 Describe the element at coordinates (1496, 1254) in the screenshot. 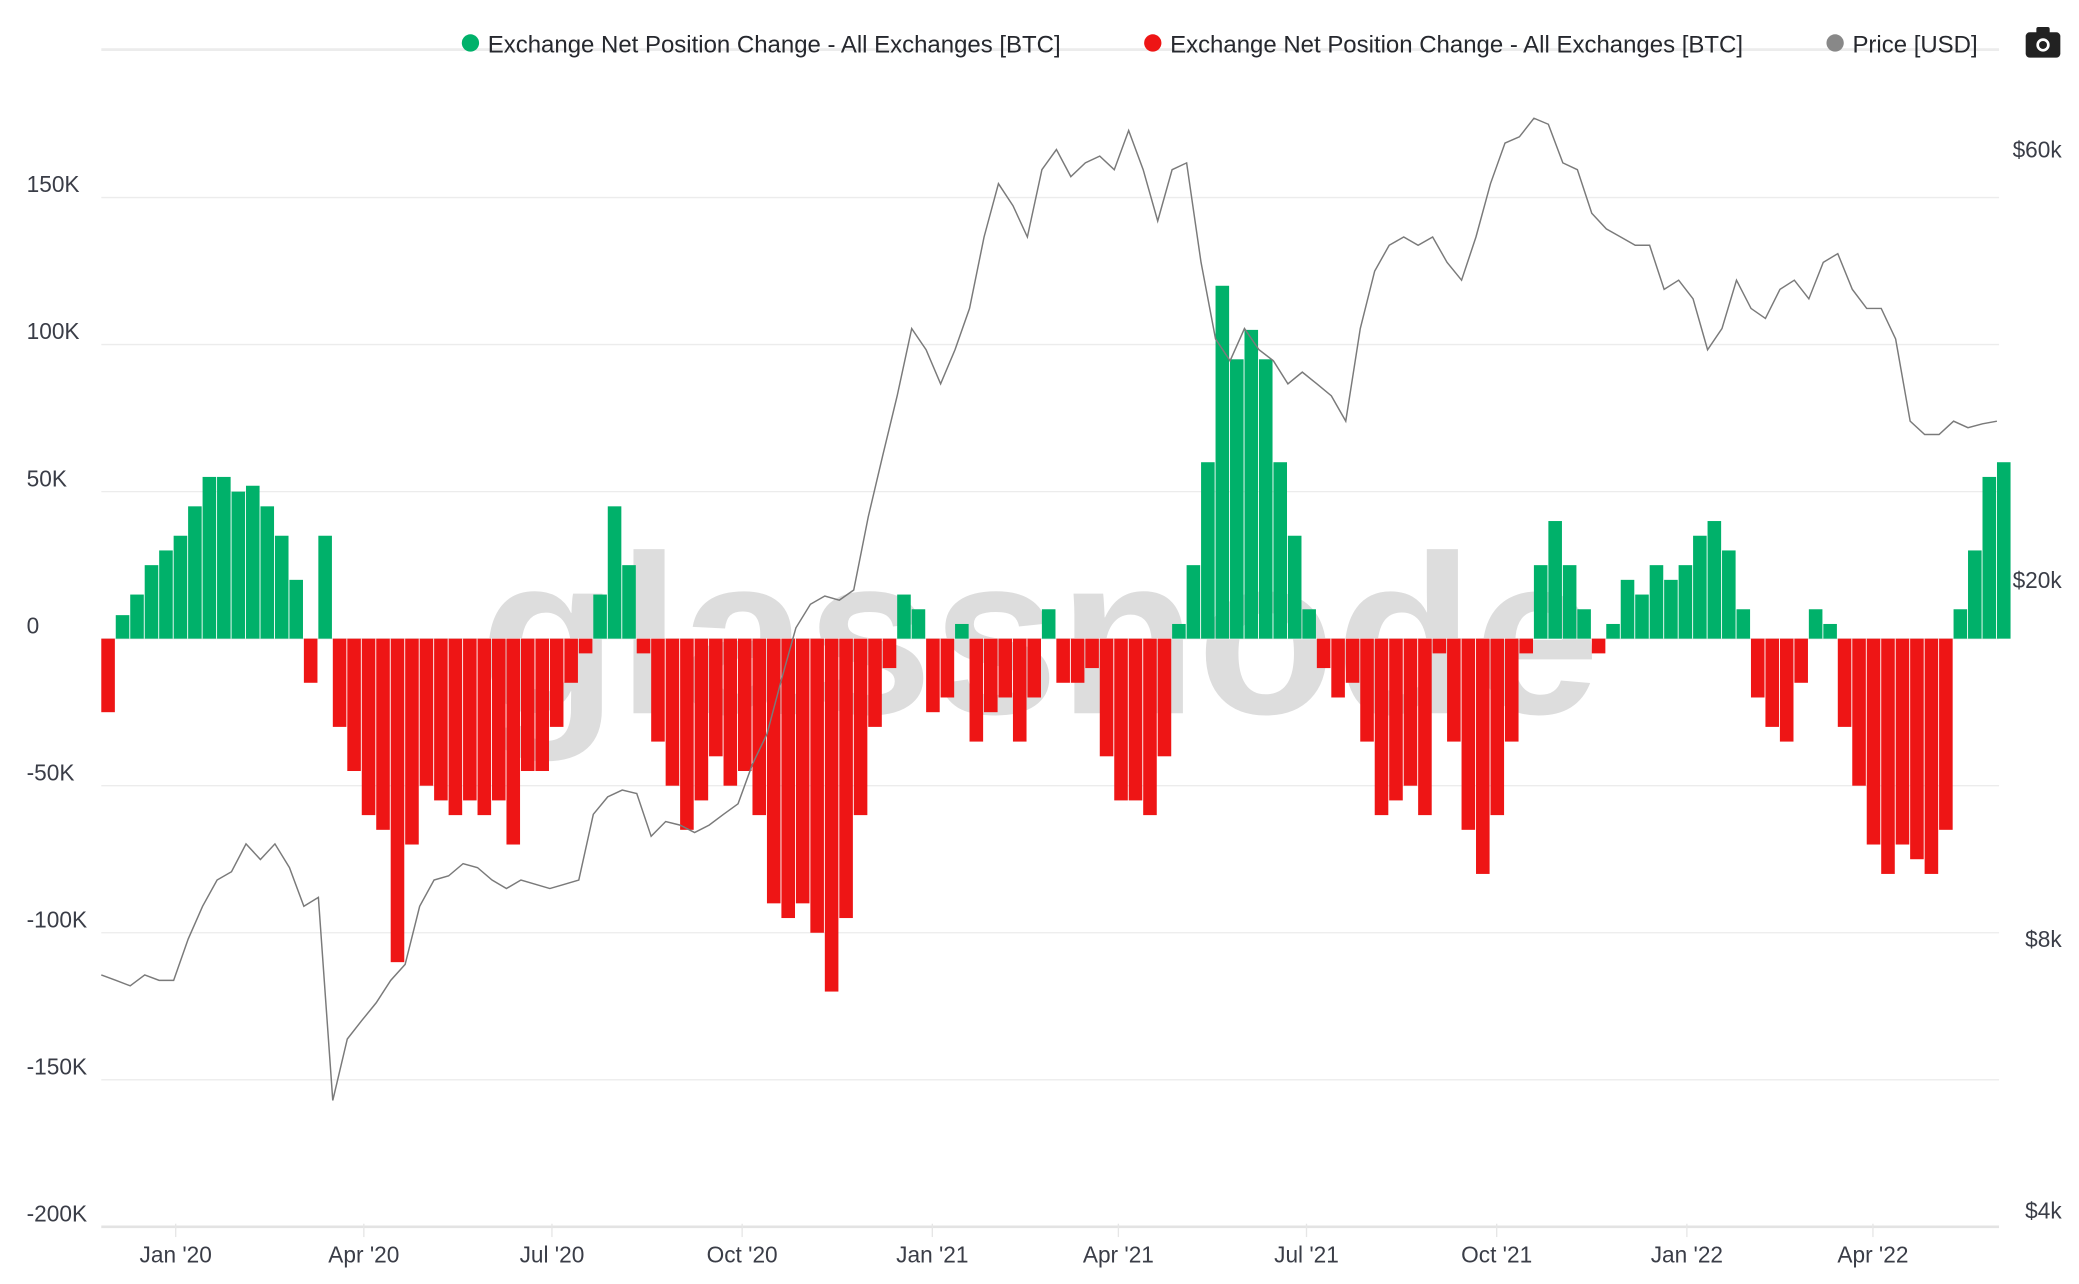

I see `x-tick-label: Oct '21` at that location.